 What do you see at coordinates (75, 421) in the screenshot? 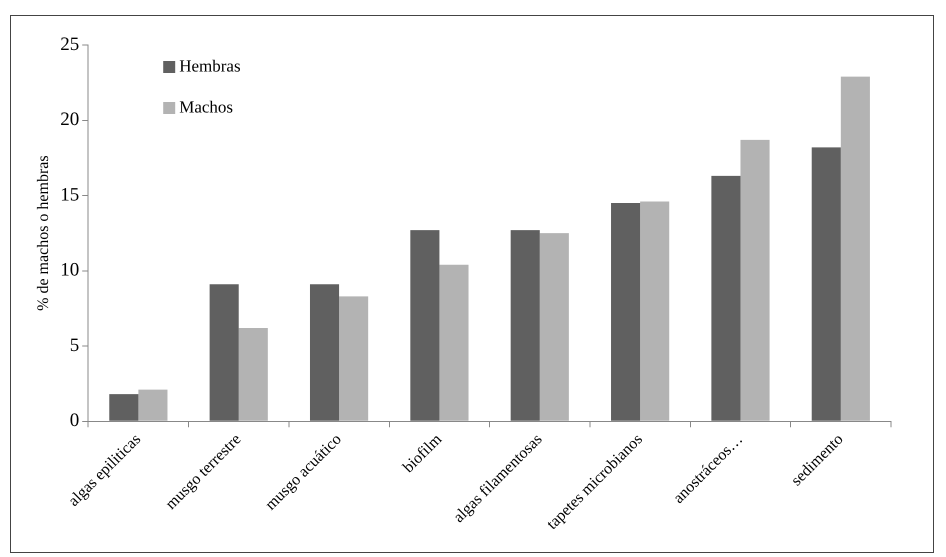
I see `y-tick-label: 0` at bounding box center [75, 421].